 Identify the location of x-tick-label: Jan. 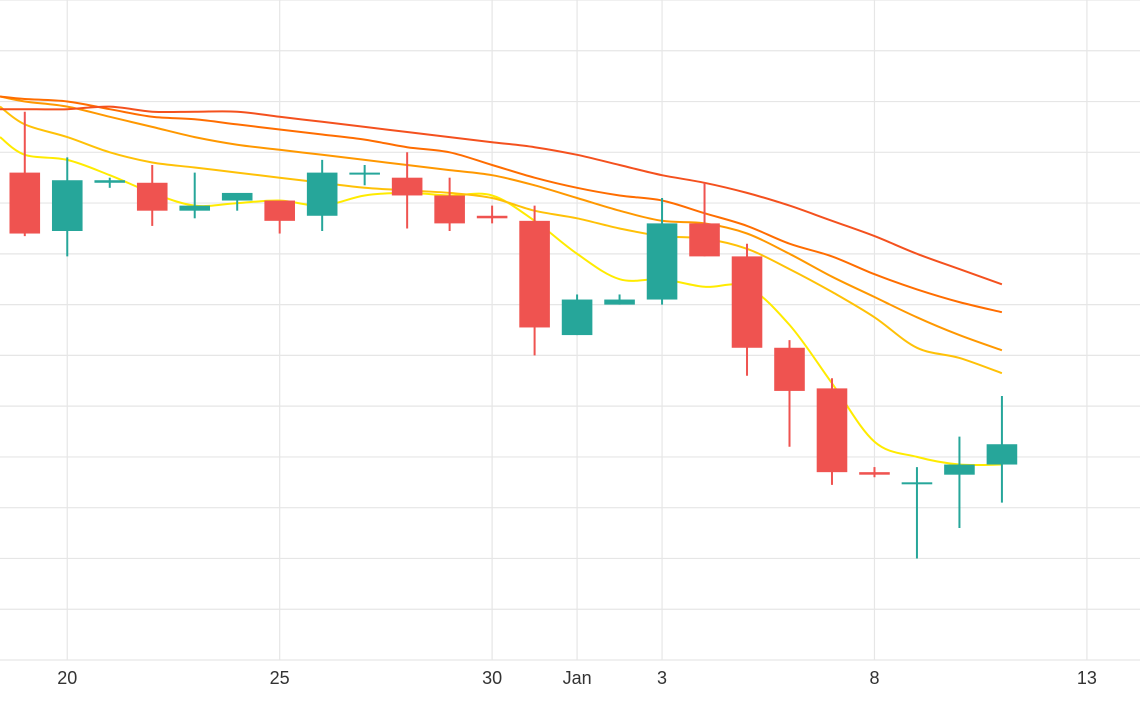
(577, 678).